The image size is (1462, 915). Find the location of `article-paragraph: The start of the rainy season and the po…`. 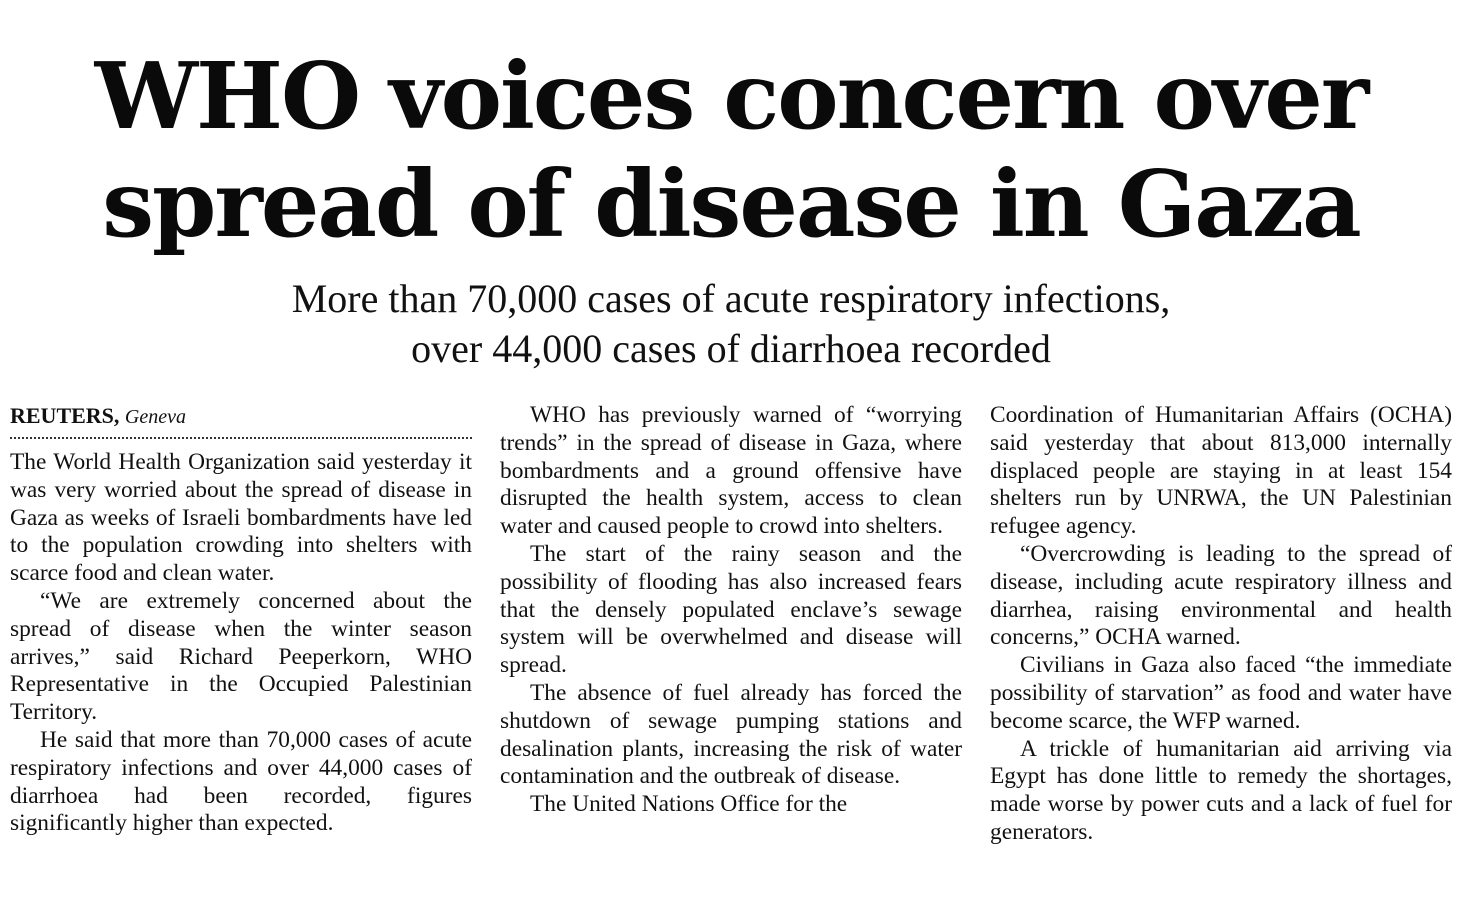

article-paragraph: The start of the rainy season and the po… is located at coordinates (731, 609).